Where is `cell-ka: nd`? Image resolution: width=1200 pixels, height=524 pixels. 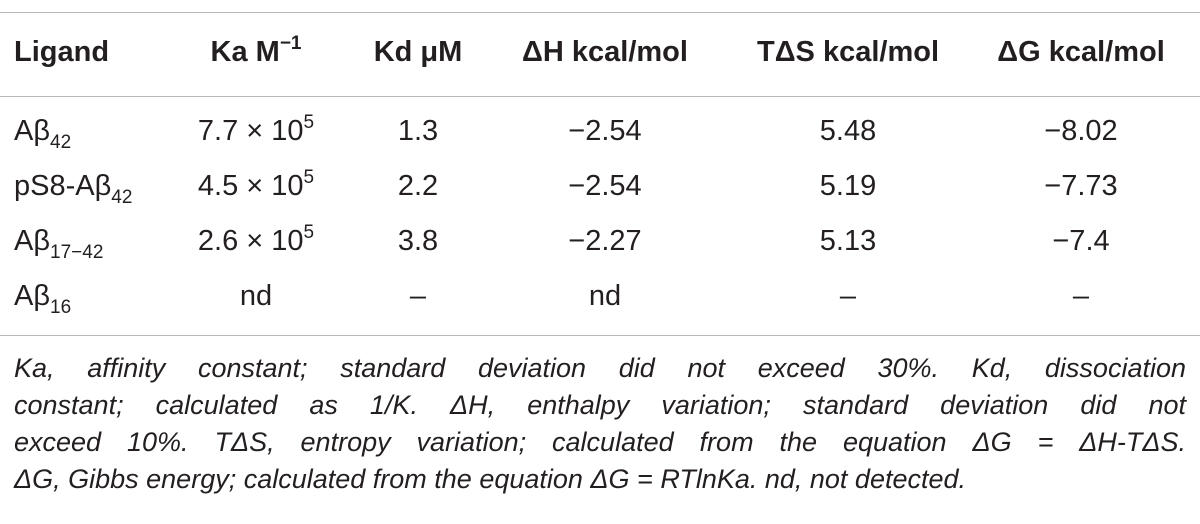
cell-ka: nd is located at coordinates (256, 296).